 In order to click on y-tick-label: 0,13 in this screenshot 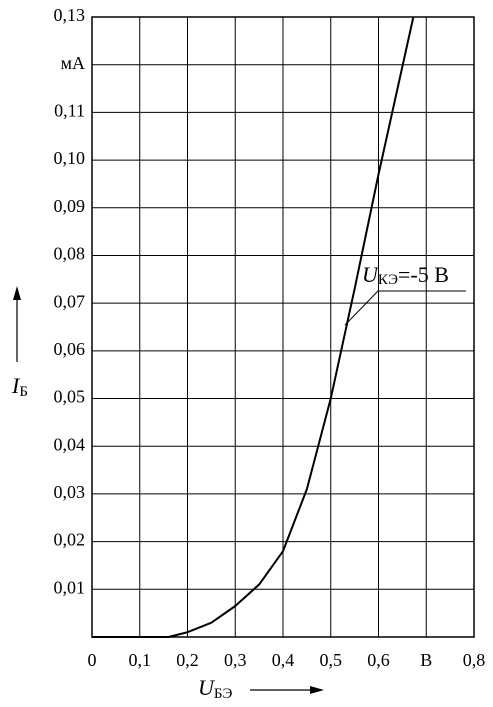, I will do `click(70, 15)`.